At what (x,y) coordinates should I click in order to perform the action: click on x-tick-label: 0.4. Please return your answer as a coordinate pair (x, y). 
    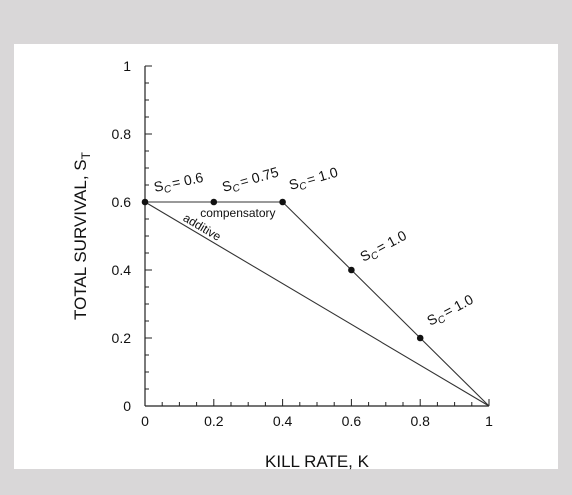
    Looking at the image, I should click on (283, 421).